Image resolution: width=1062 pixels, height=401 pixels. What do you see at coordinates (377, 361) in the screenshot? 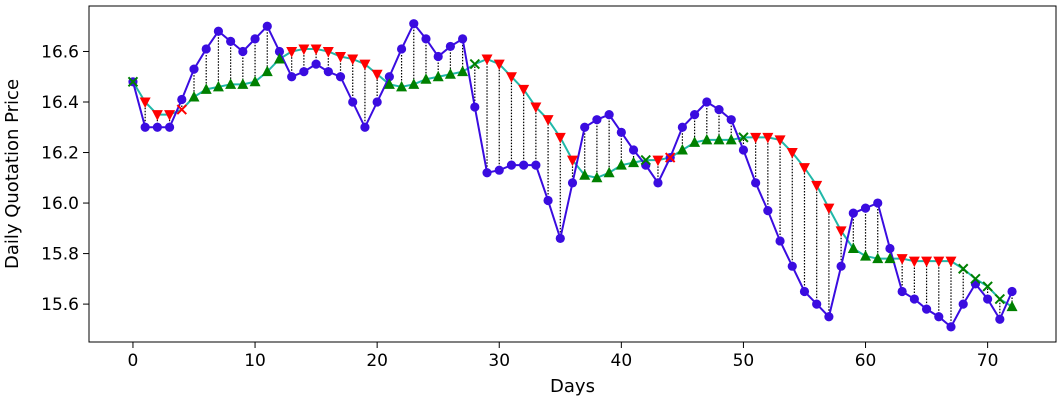
I see `x-tick-label: 20` at bounding box center [377, 361].